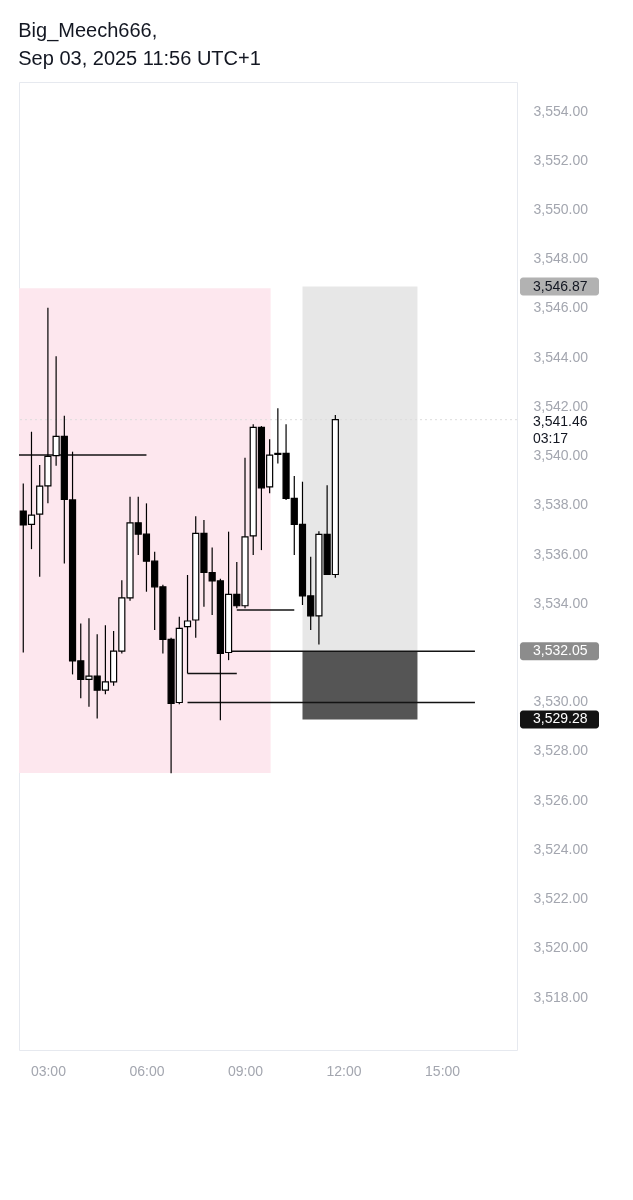  Describe the element at coordinates (561, 356) in the screenshot. I see `y-tick-label: 3,544.00` at that location.